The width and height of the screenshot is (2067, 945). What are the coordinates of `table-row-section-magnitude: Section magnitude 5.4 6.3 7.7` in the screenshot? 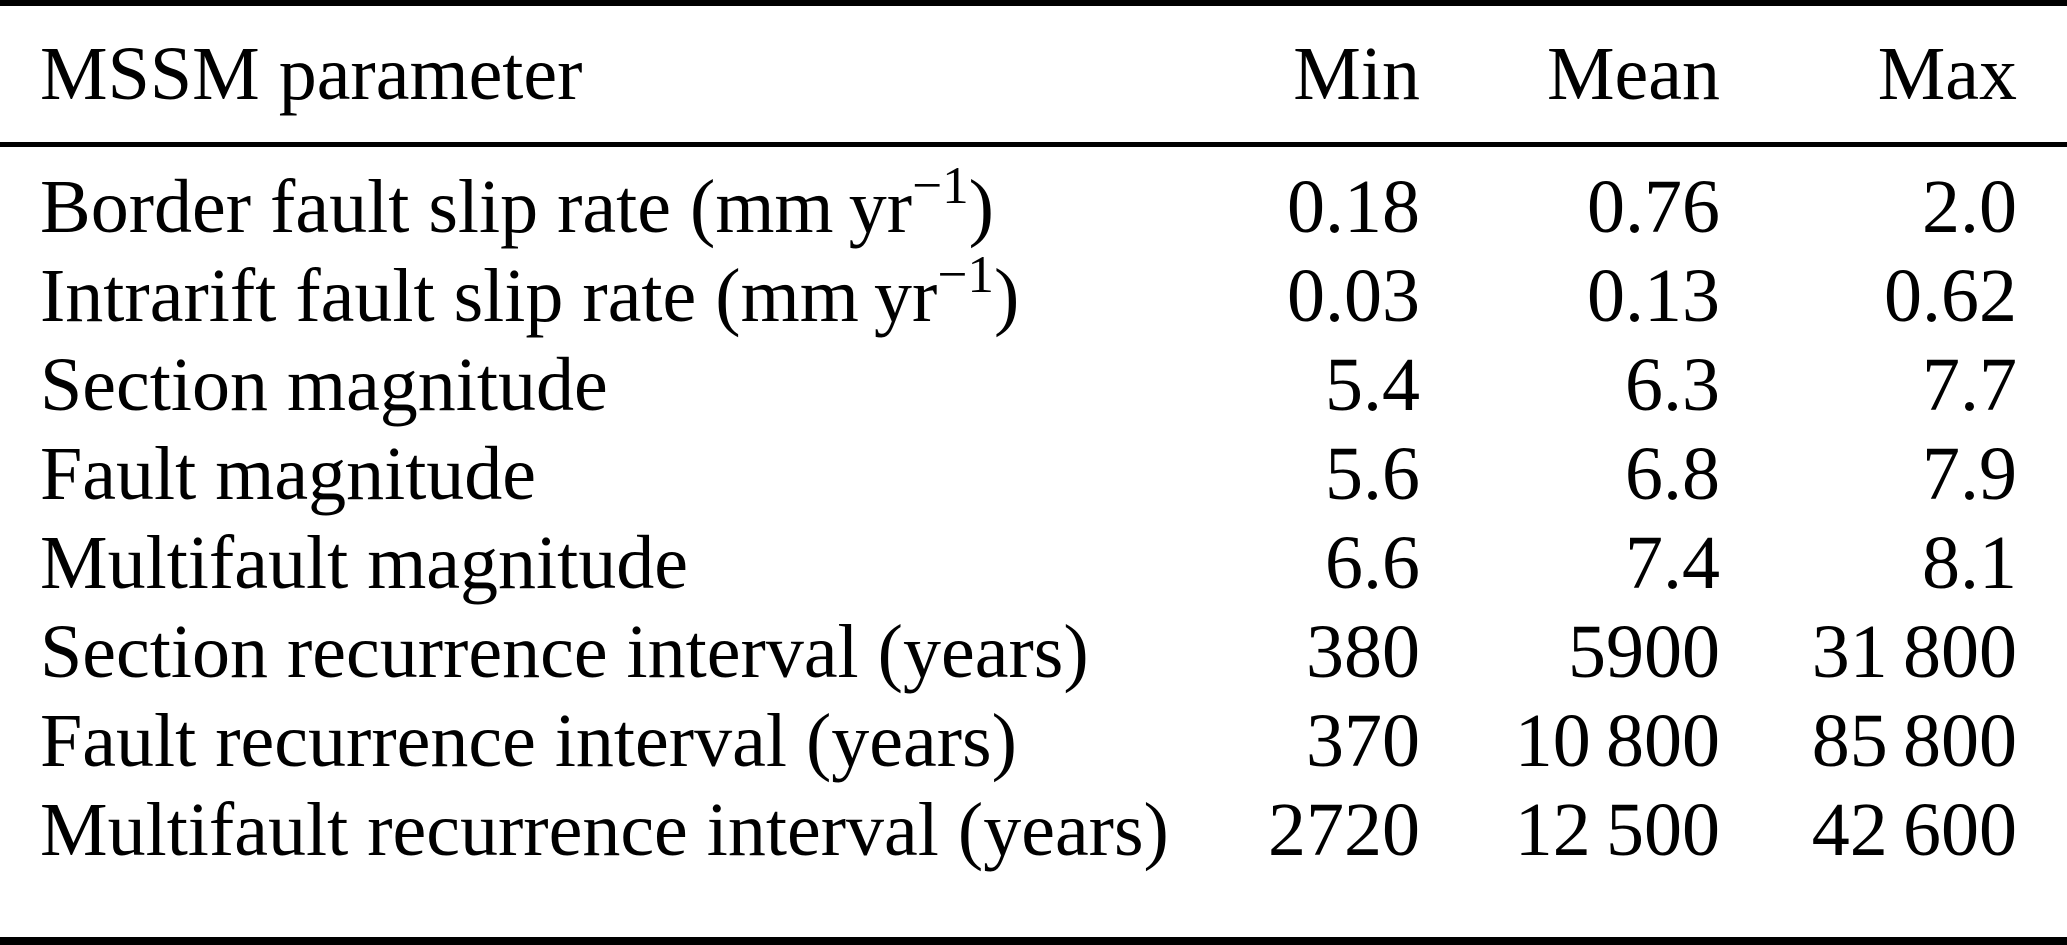 It's located at (1033, 385).